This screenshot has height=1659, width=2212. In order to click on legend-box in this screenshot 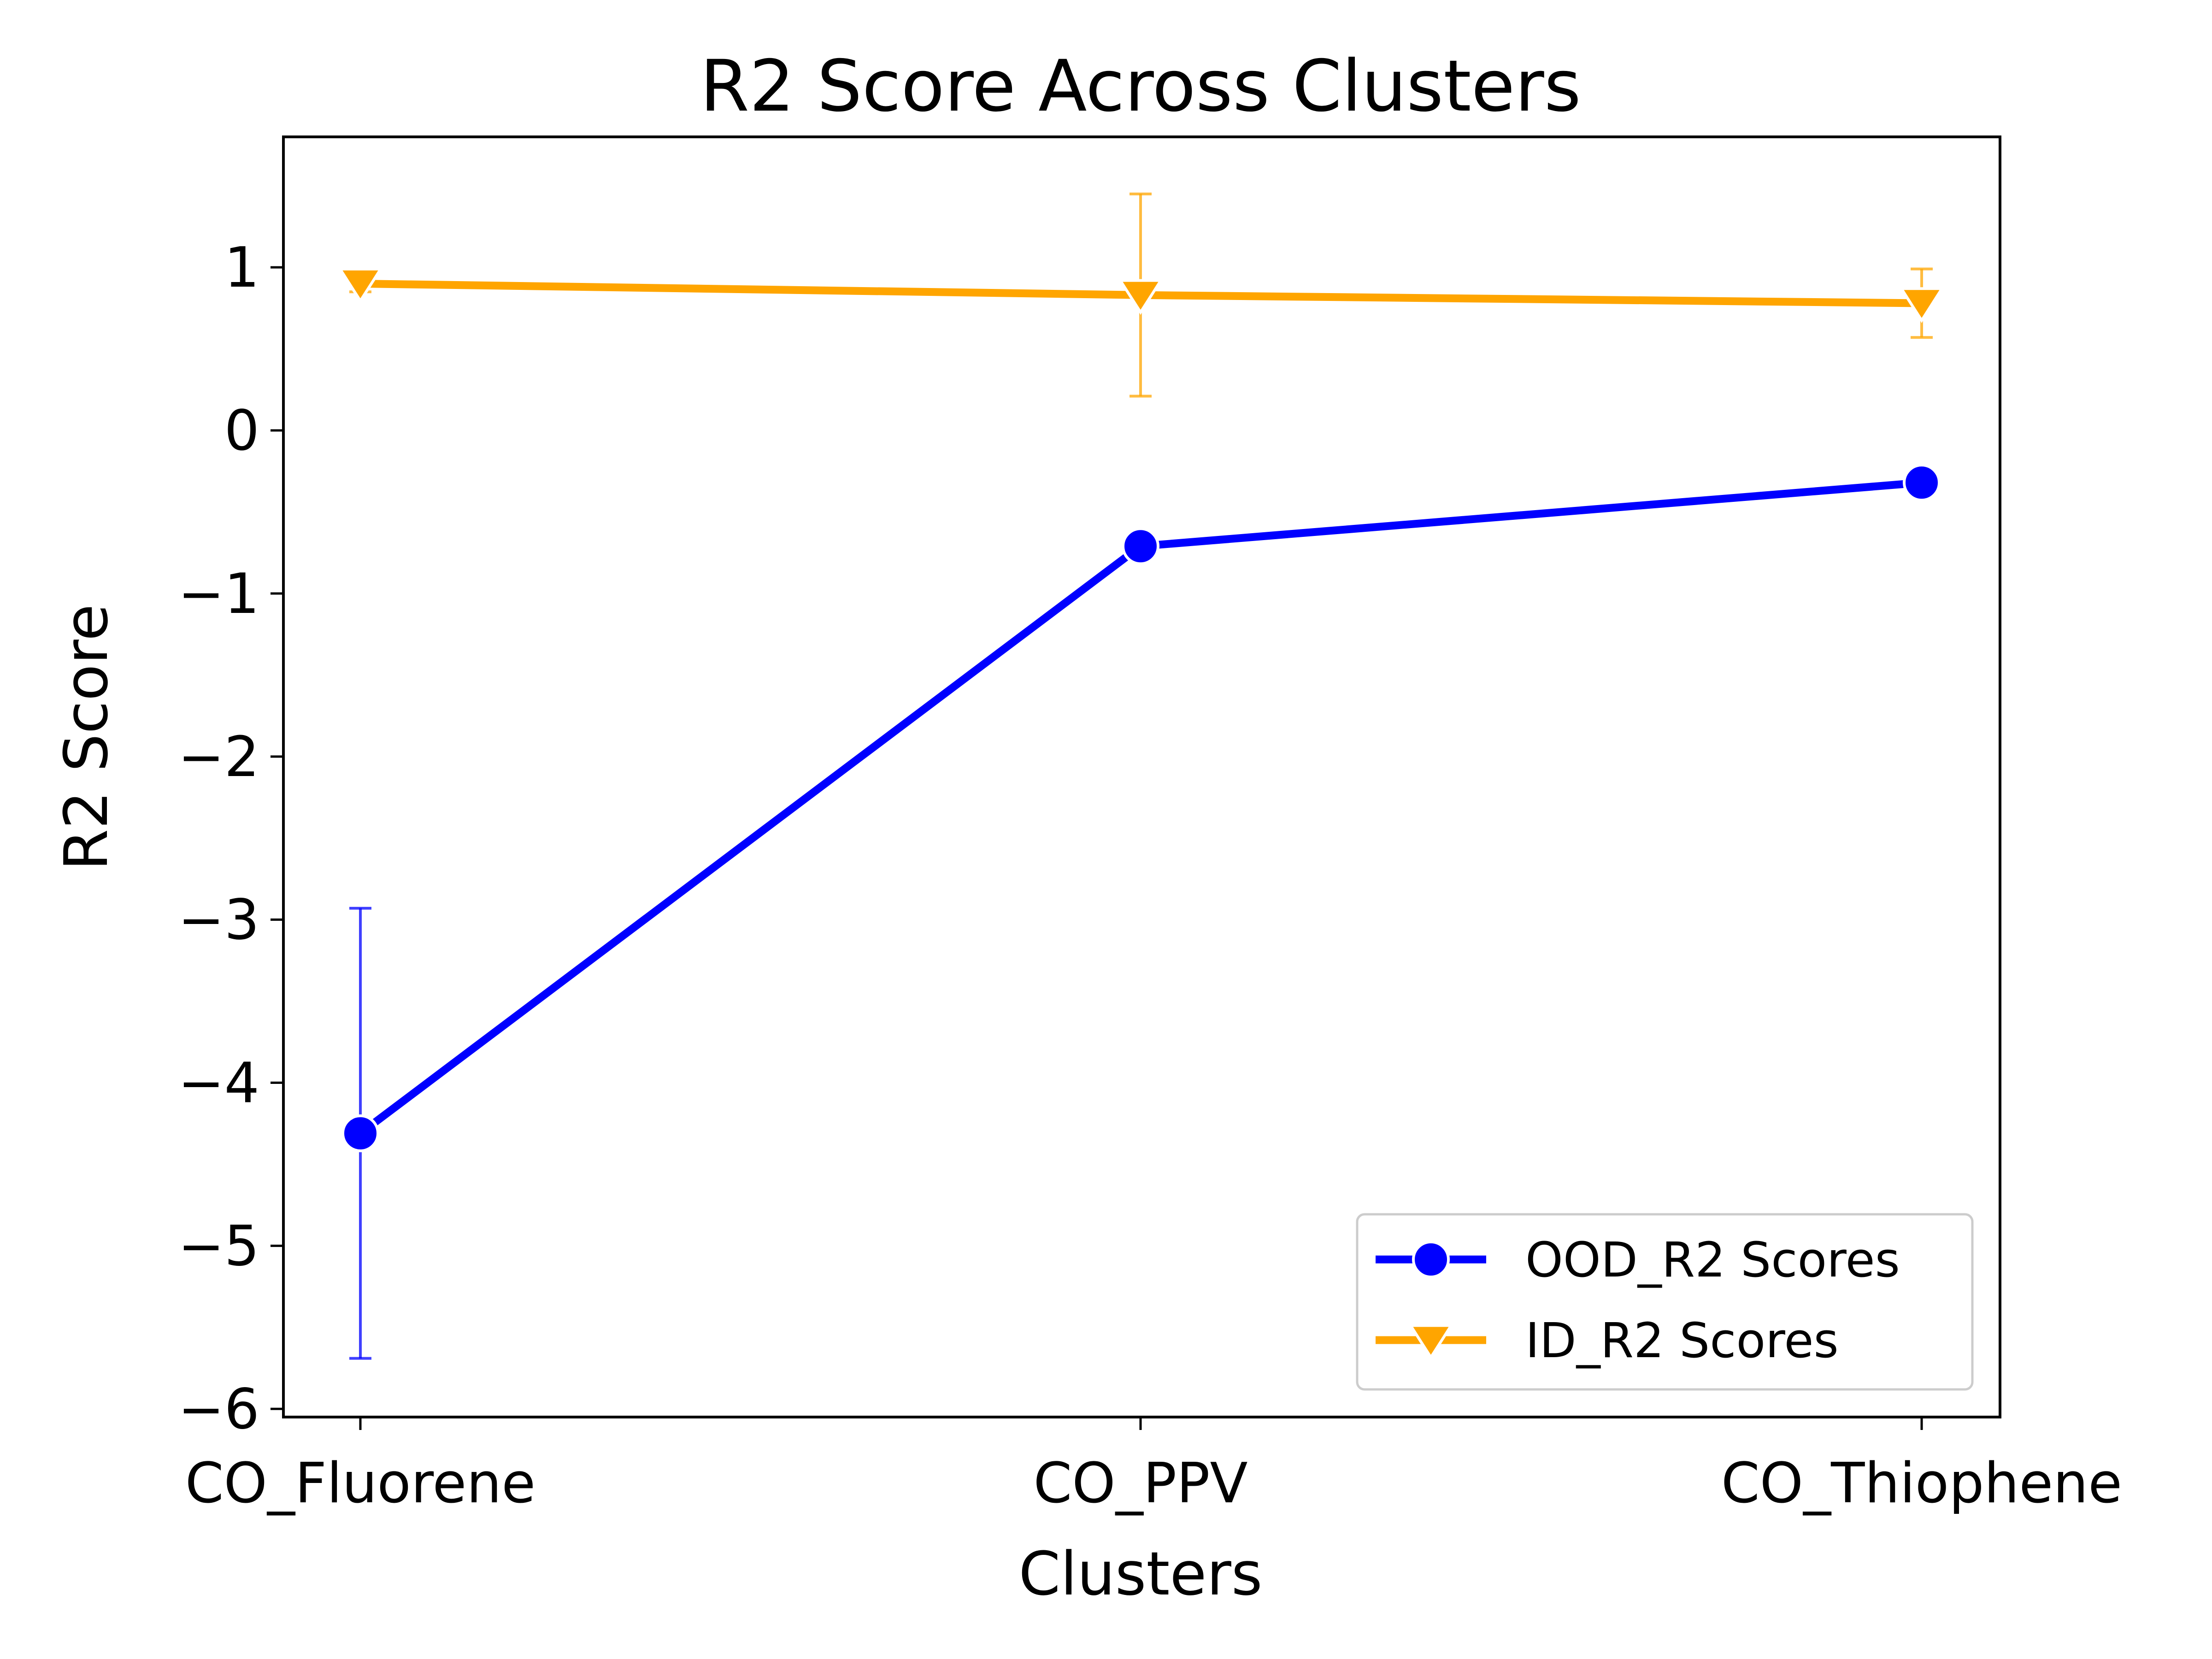, I will do `click(1665, 1302)`.